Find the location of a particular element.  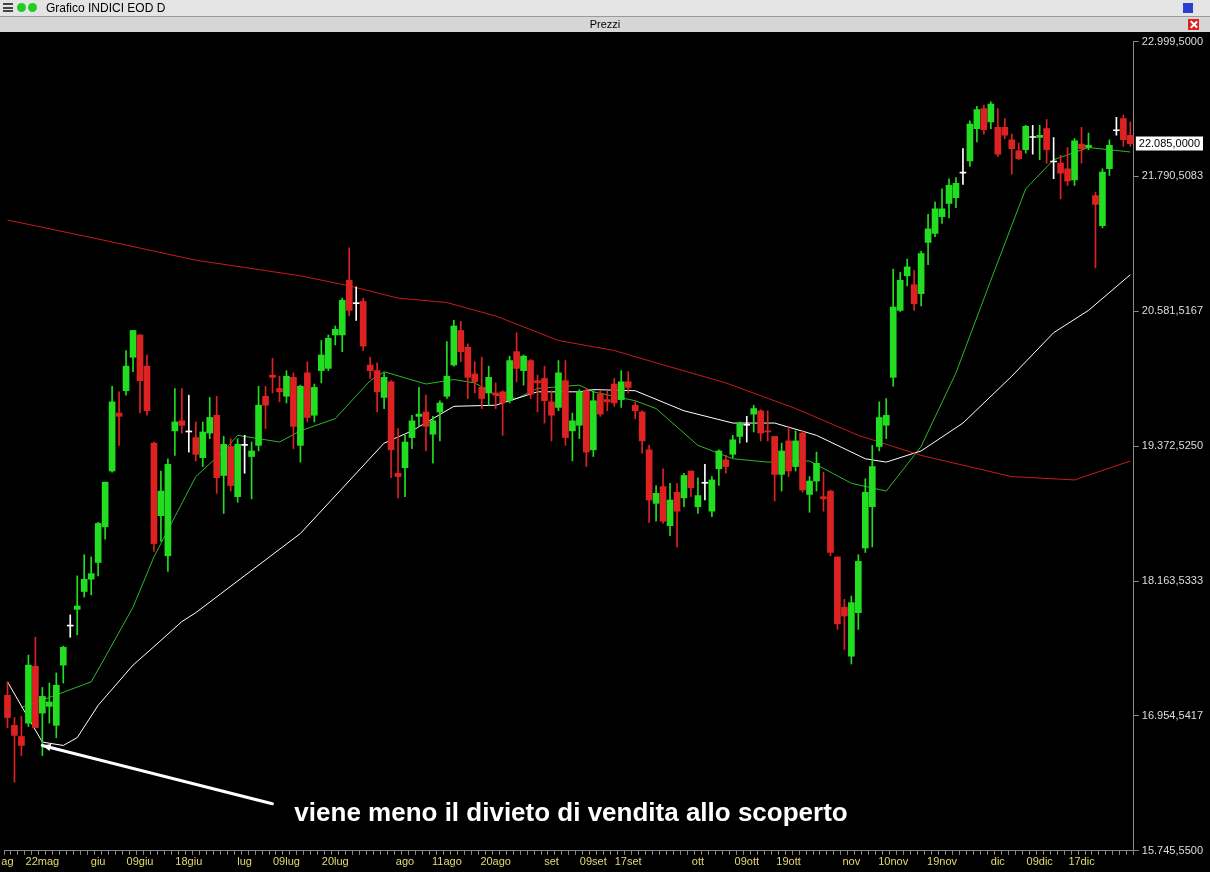

x-tick-label: 22mag is located at coordinates (42, 861).